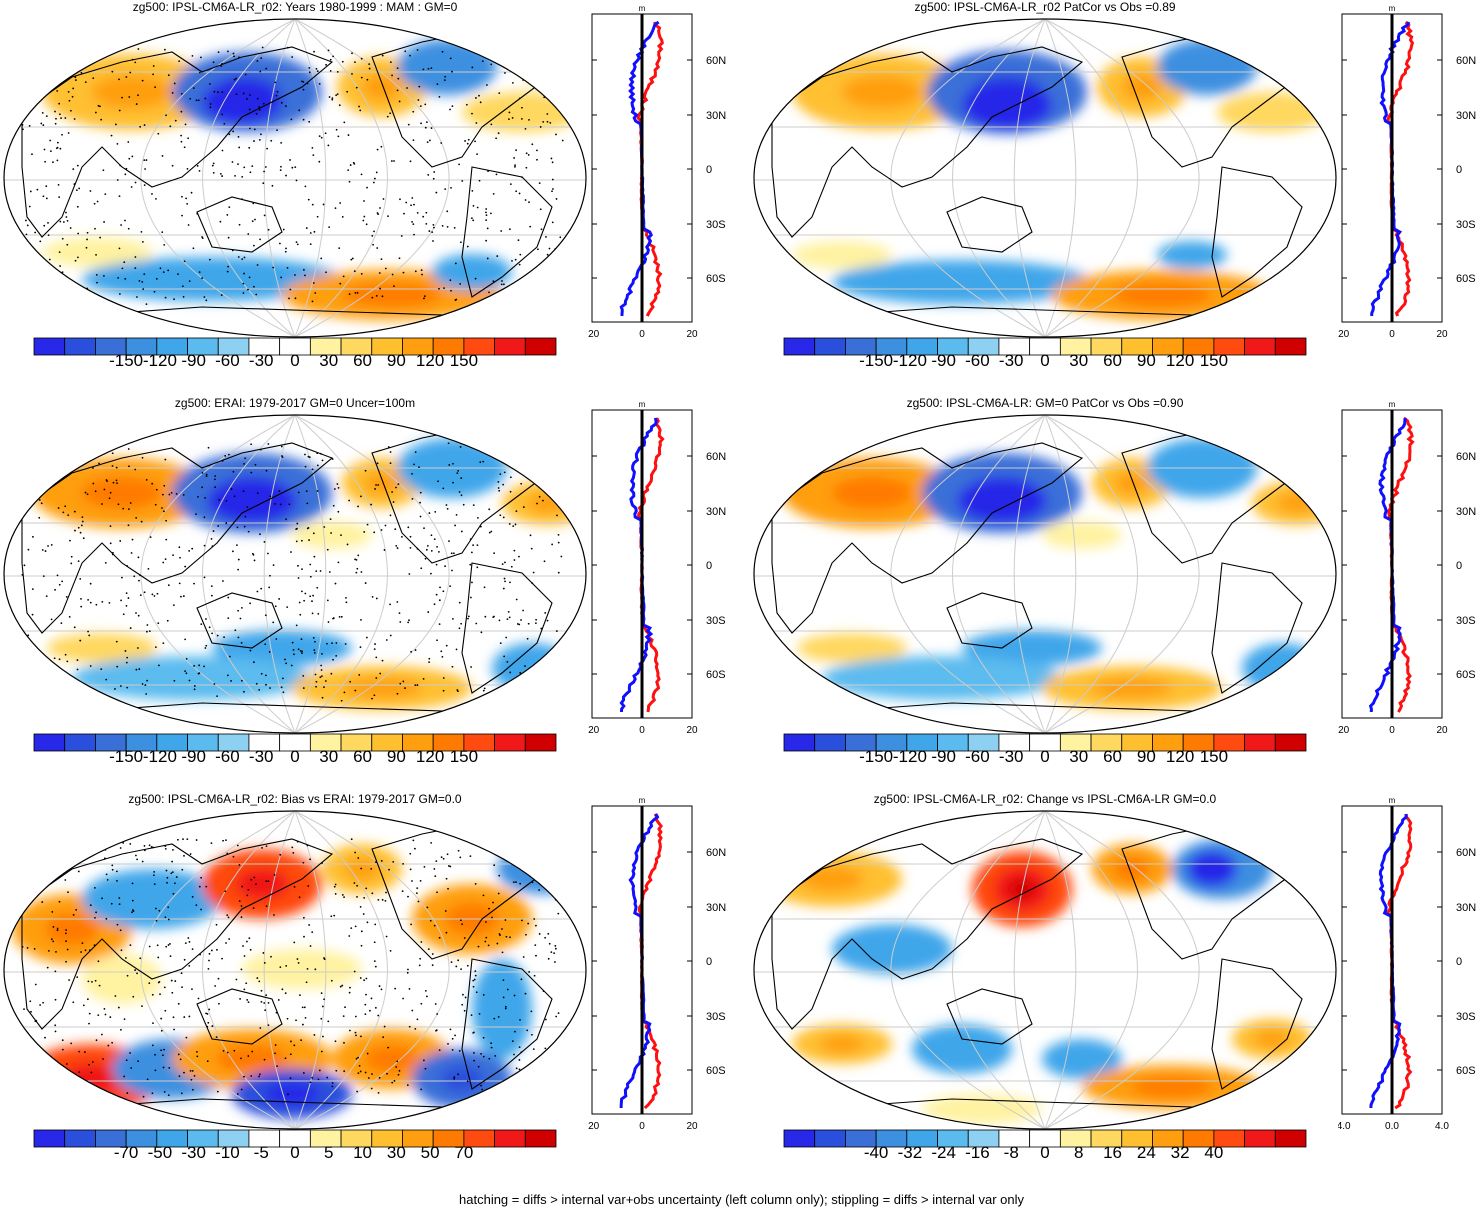  What do you see at coordinates (1007, 105) in the screenshot?
I see `anomaly-core` at bounding box center [1007, 105].